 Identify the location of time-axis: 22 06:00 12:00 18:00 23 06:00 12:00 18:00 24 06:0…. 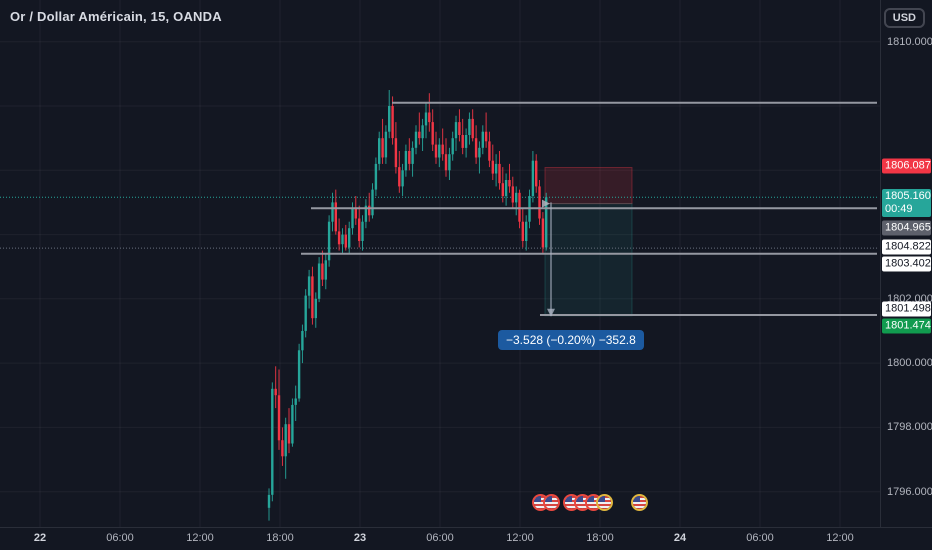
(466, 538).